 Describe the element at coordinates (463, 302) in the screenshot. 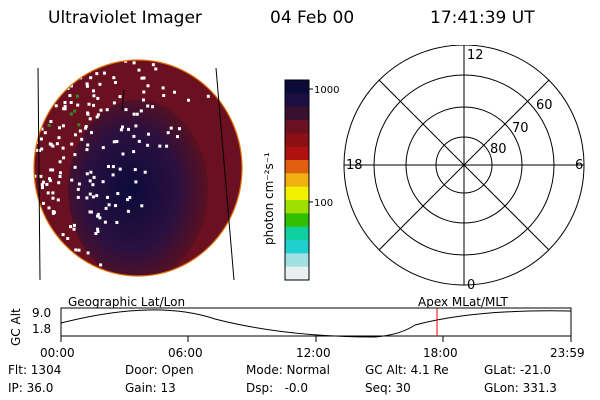

I see `orbit-right-title: Apex MLat/MLT` at that location.